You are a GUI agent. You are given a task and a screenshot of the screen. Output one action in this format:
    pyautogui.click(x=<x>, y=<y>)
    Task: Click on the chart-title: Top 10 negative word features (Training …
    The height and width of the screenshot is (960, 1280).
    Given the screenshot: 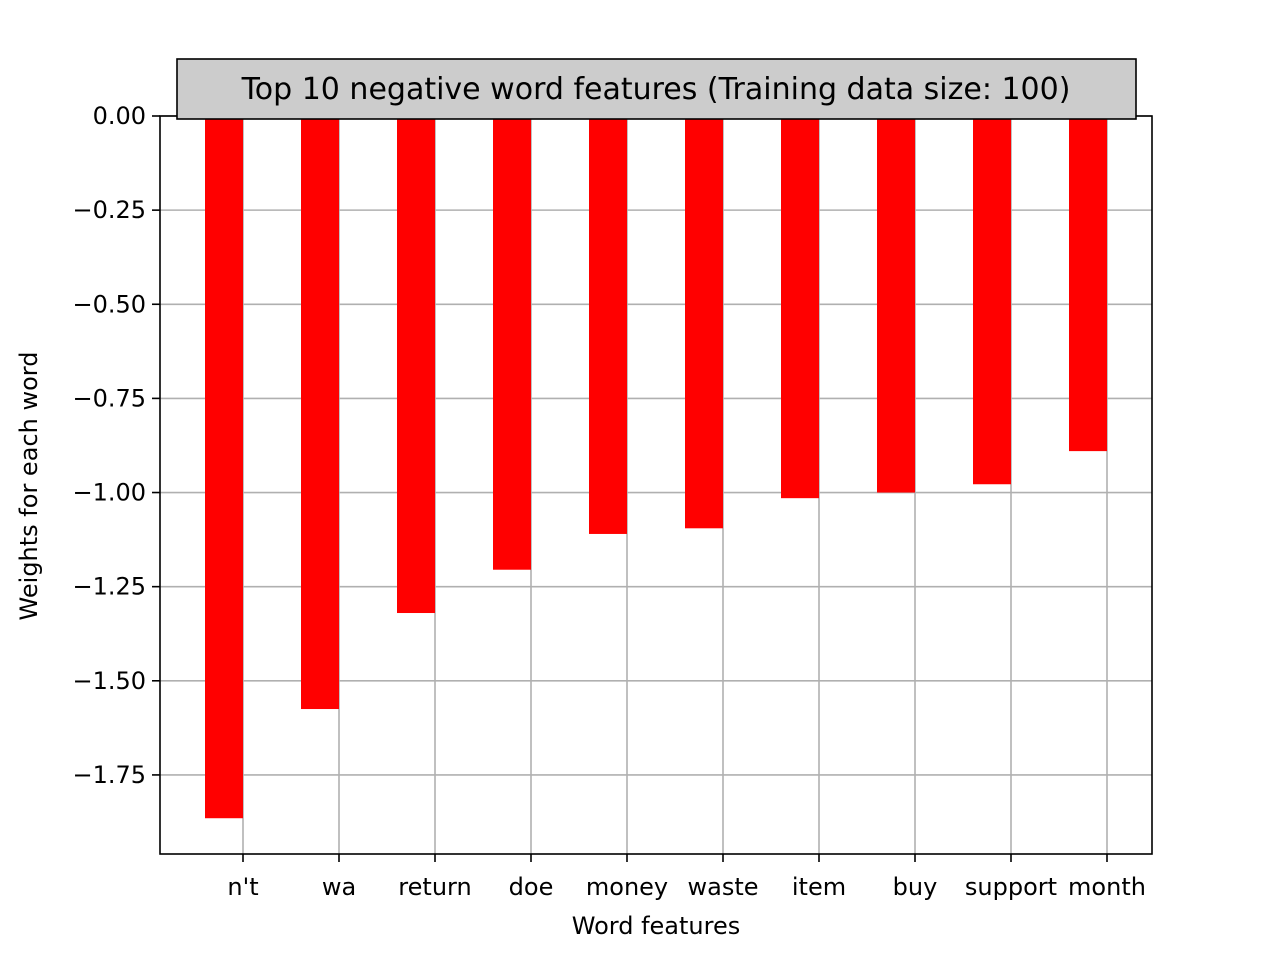 What is the action you would take?
    pyautogui.click(x=656, y=89)
    